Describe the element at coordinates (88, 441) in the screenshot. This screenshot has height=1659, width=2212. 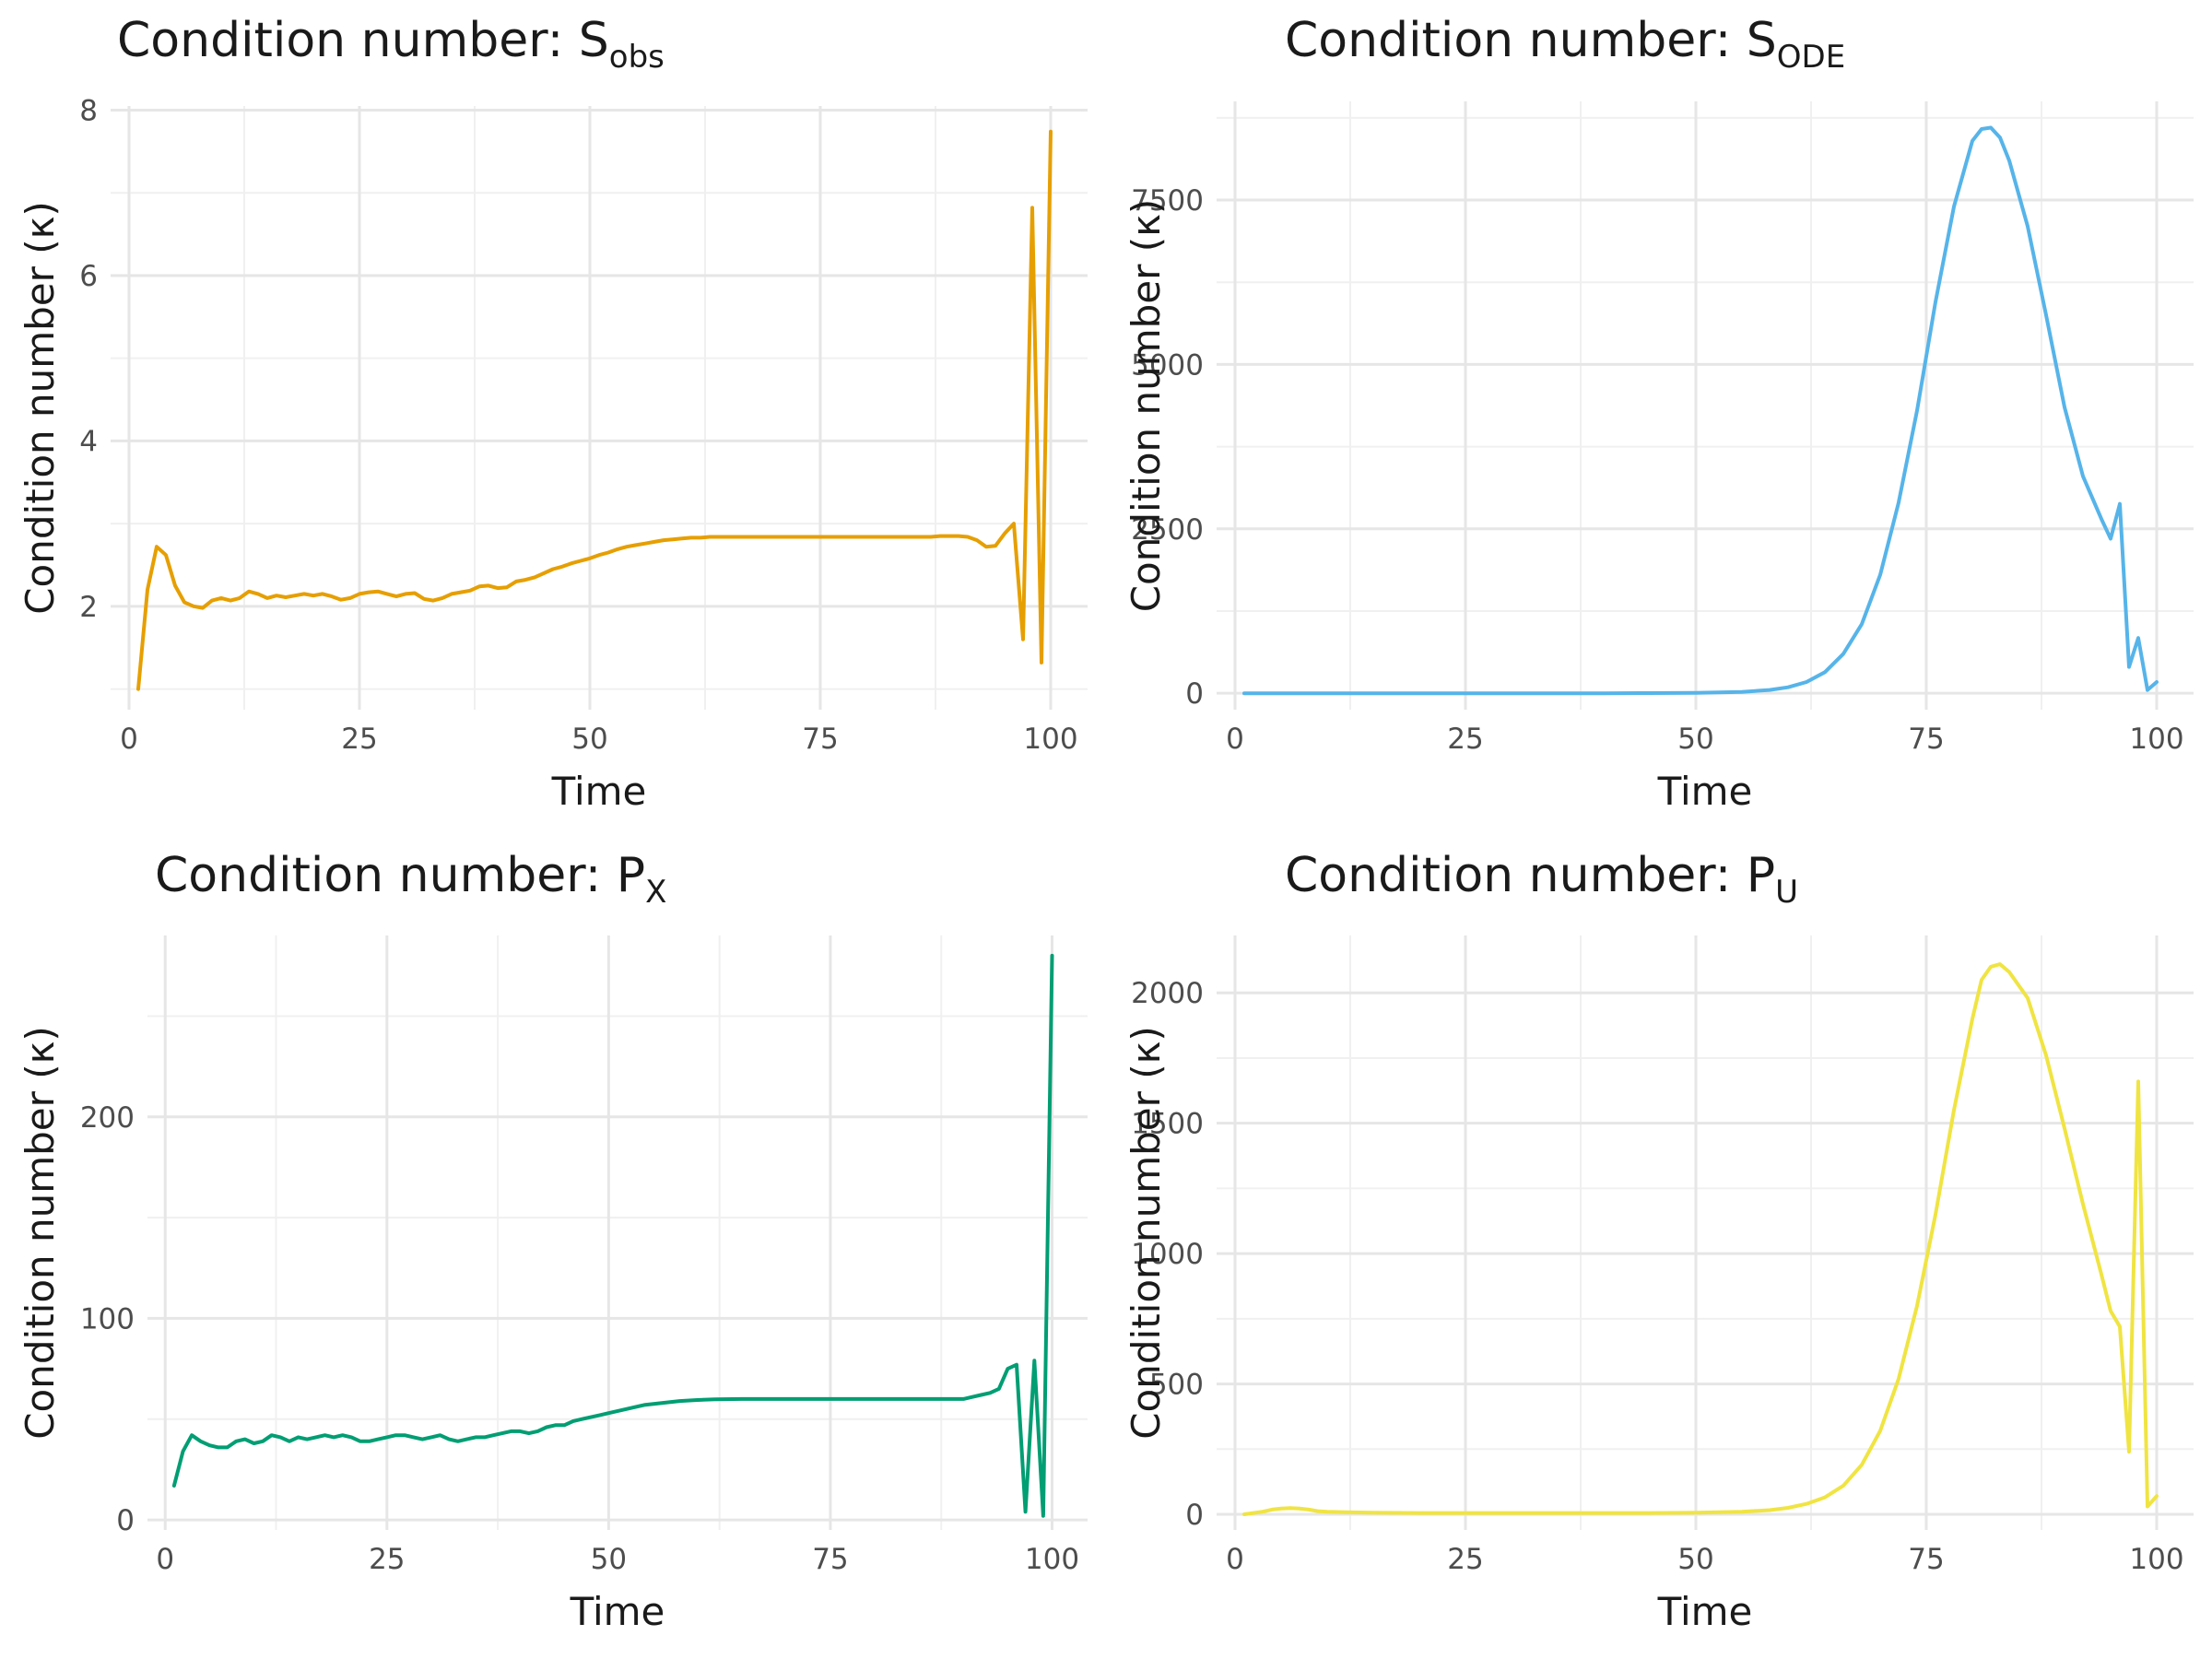
I see `y-tick-label: 4` at that location.